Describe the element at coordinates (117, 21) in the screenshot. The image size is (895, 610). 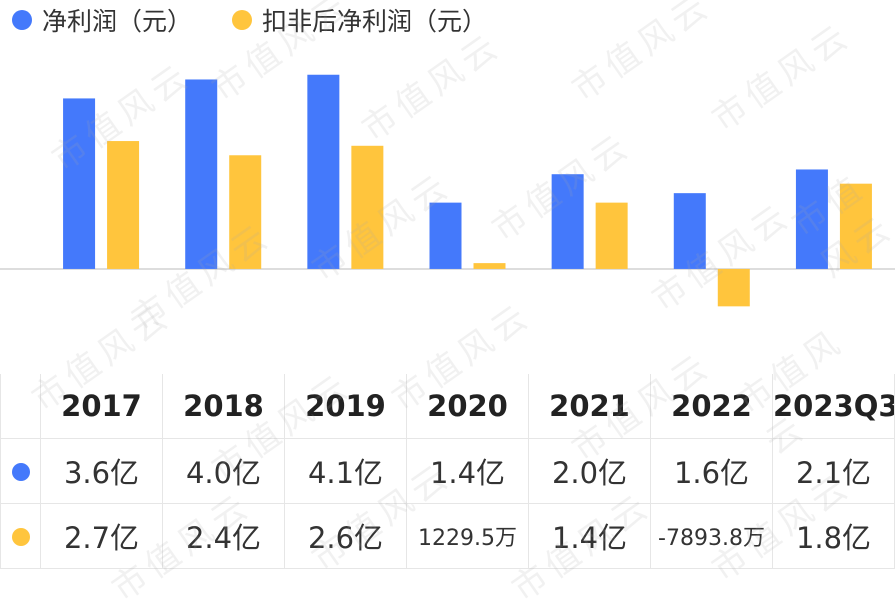
I see `legend-label-net-profit: 净利润（元）` at that location.